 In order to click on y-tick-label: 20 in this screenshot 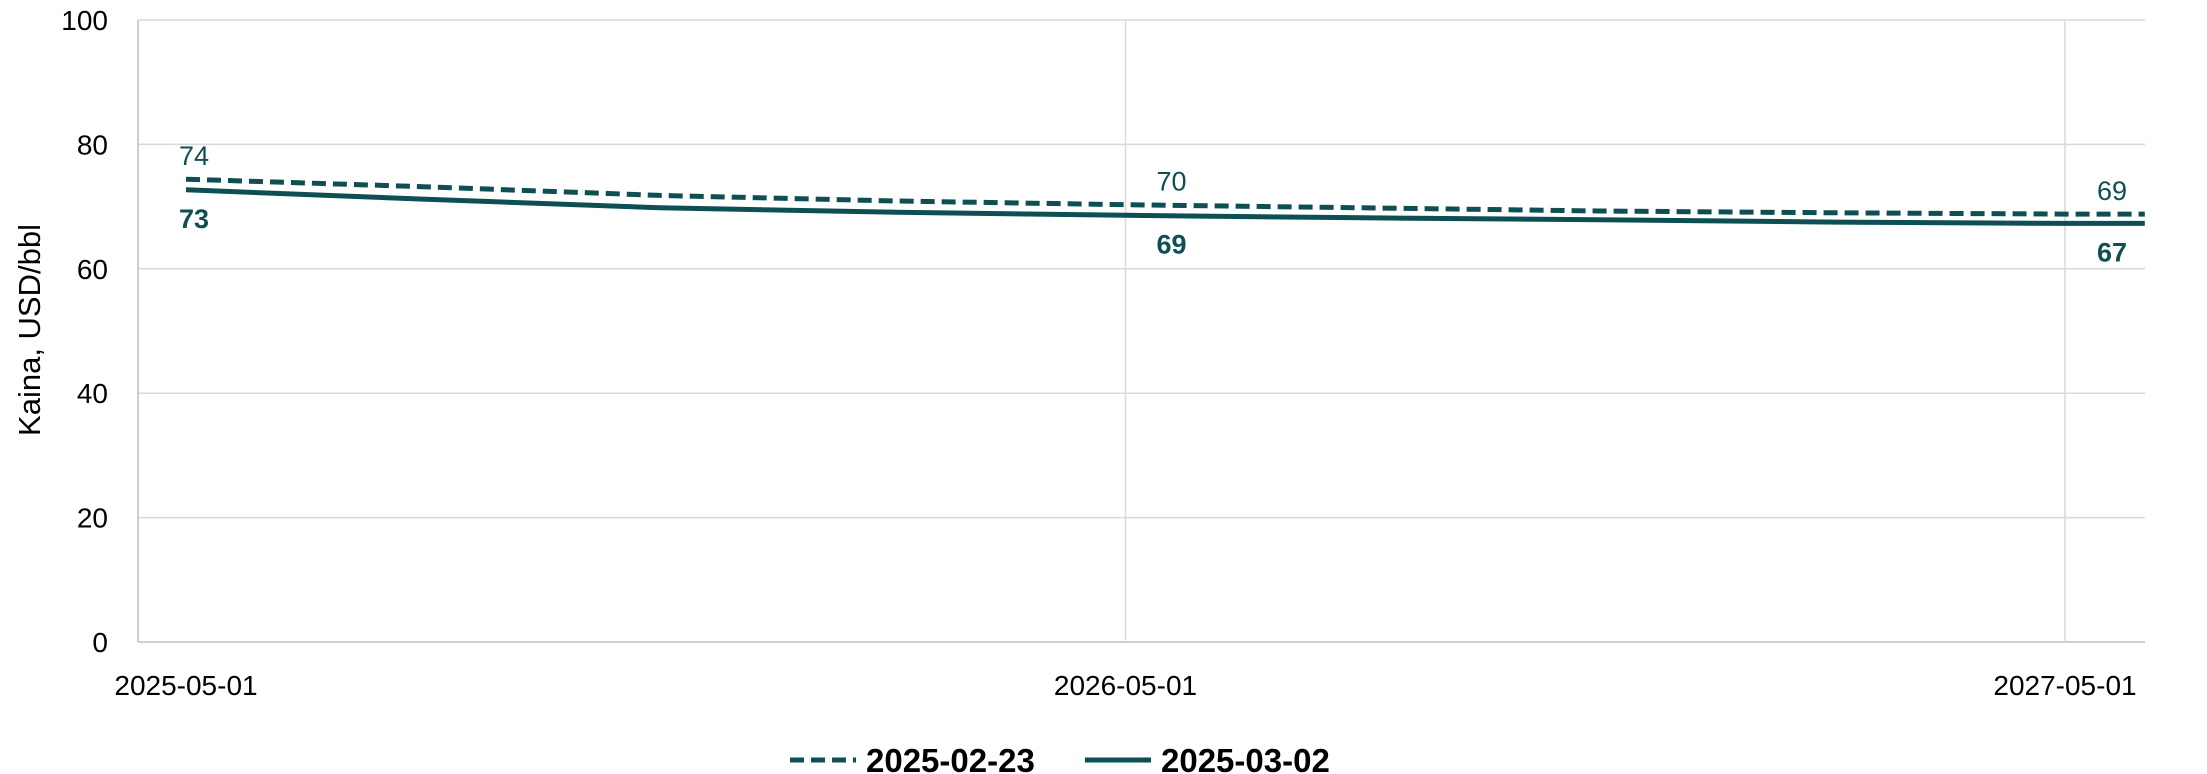, I will do `click(92, 518)`.